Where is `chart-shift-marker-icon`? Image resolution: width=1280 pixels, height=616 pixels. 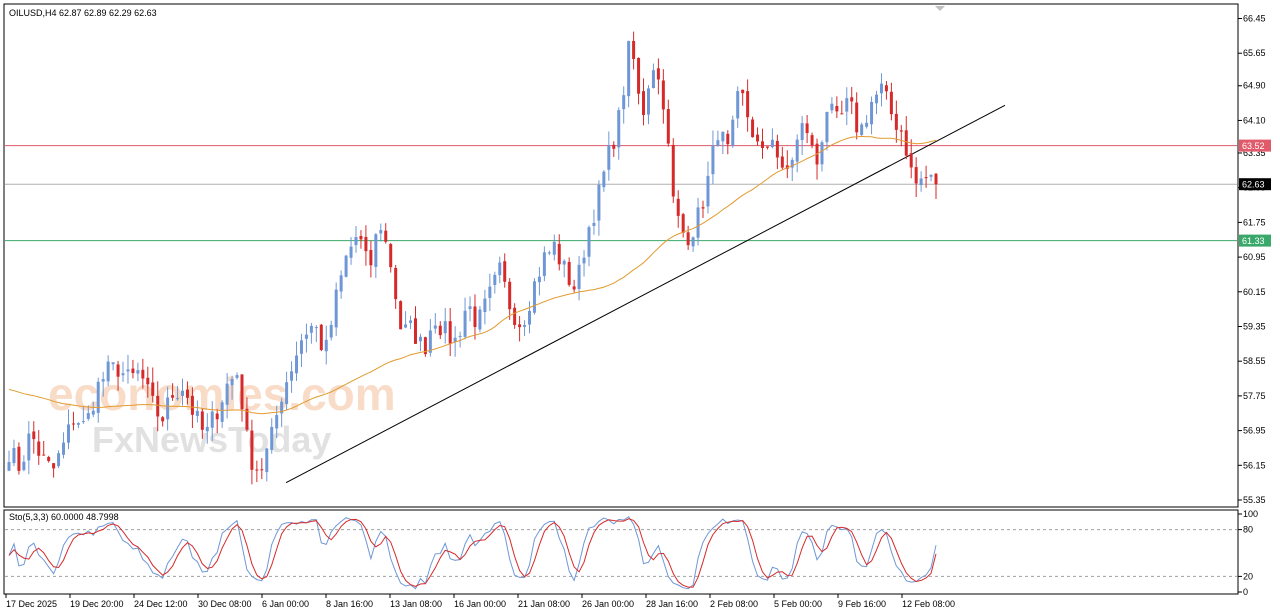
chart-shift-marker-icon is located at coordinates (940, 8).